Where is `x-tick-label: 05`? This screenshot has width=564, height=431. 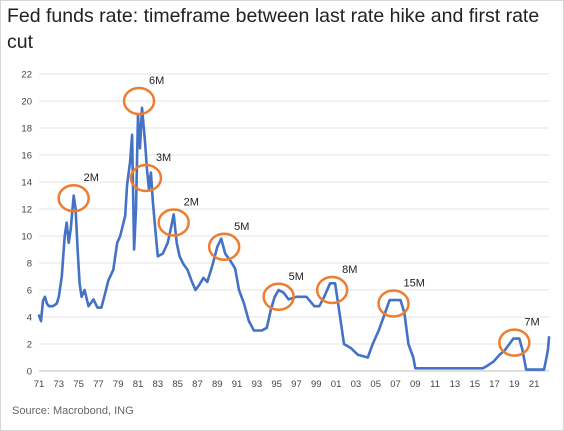
x-tick-label: 05 is located at coordinates (375, 384).